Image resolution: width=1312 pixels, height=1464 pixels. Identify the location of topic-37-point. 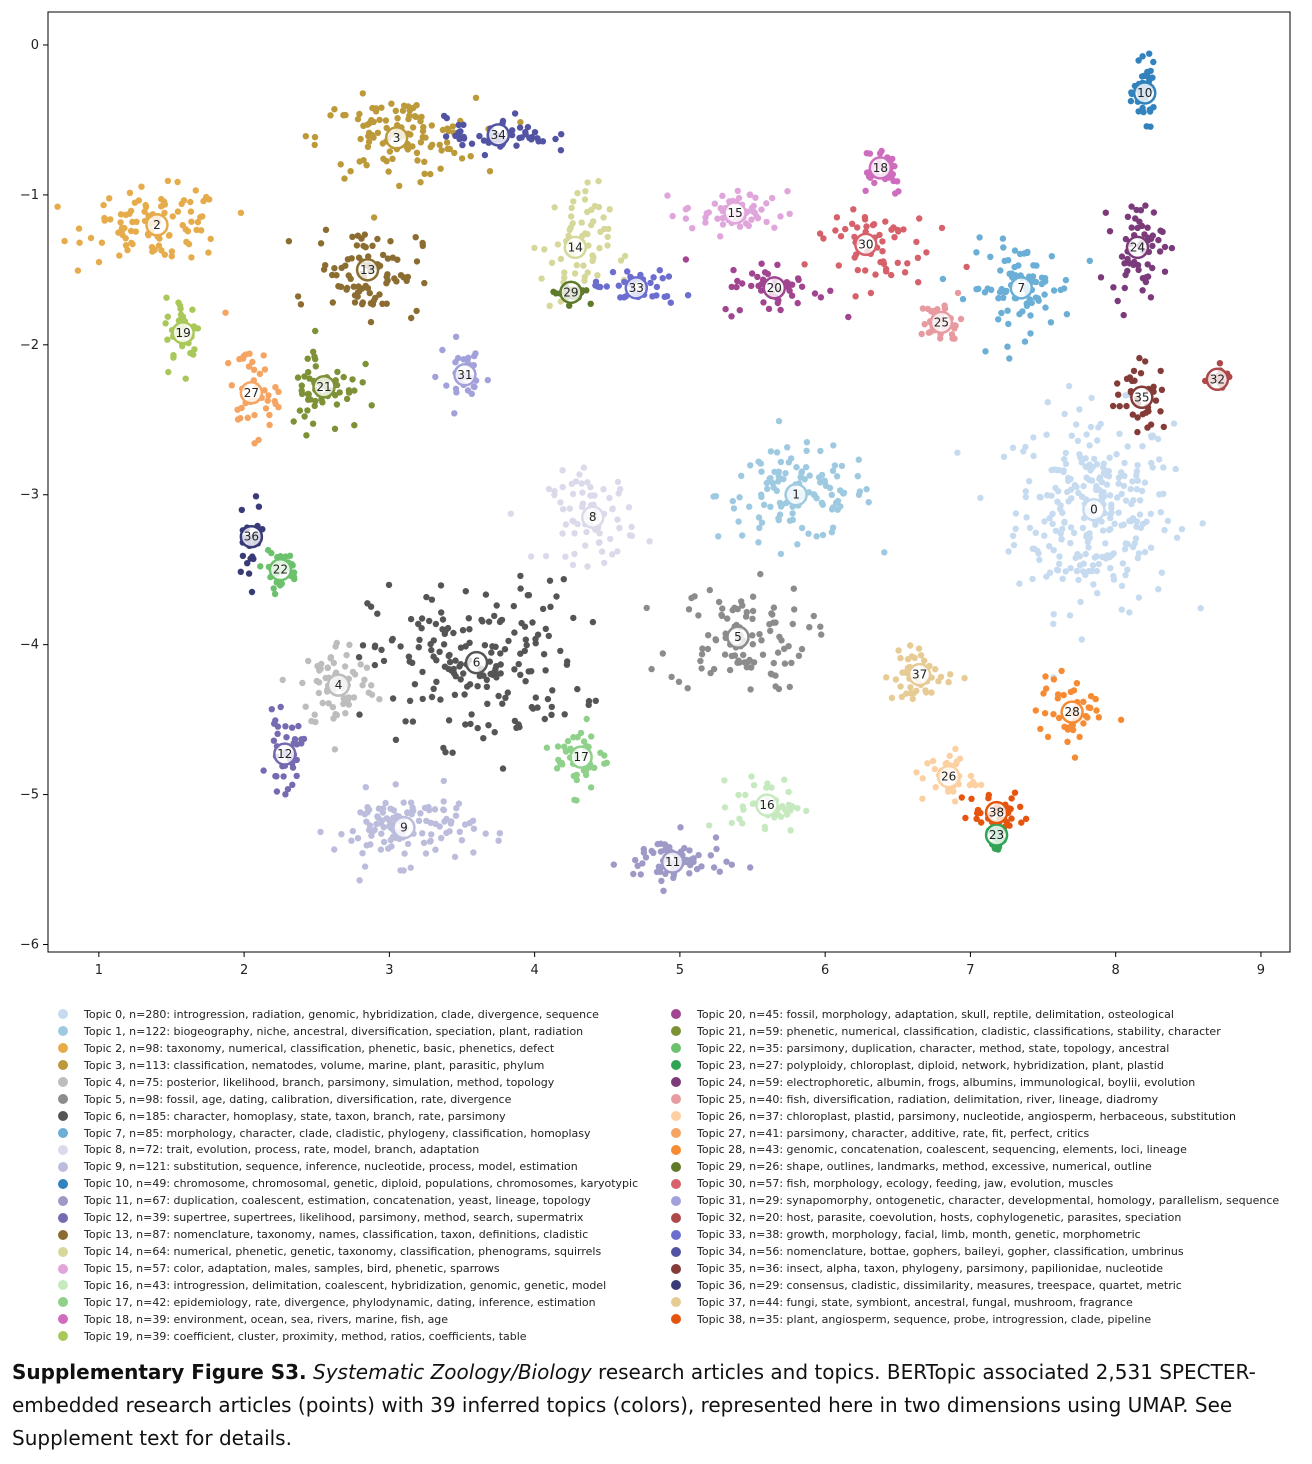
(921, 655).